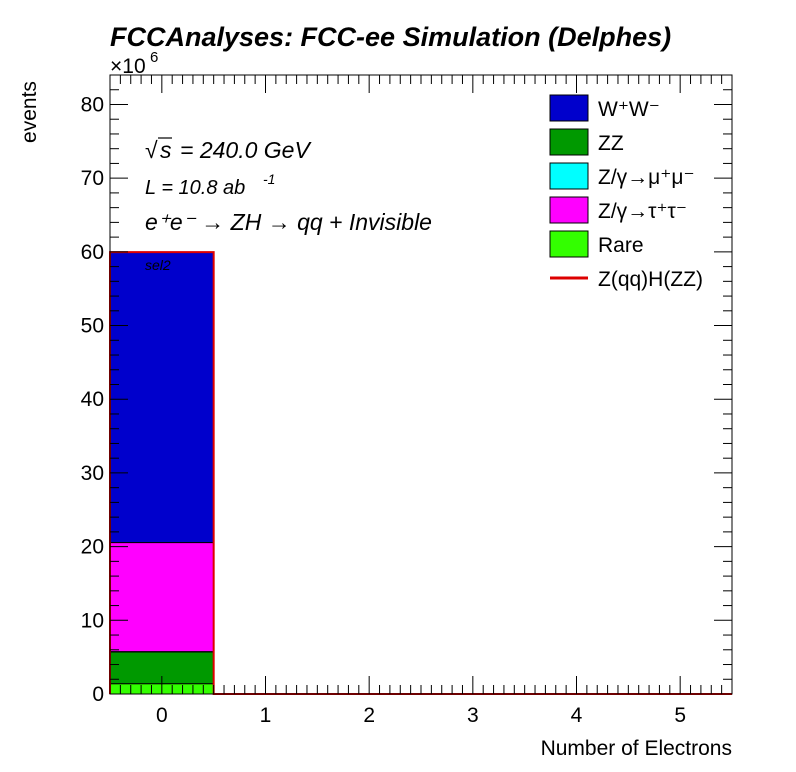 The height and width of the screenshot is (772, 796). What do you see at coordinates (390, 37) in the screenshot?
I see `chart-title: FCCAnalyses: FCC-ee Simulation (Delphes)` at bounding box center [390, 37].